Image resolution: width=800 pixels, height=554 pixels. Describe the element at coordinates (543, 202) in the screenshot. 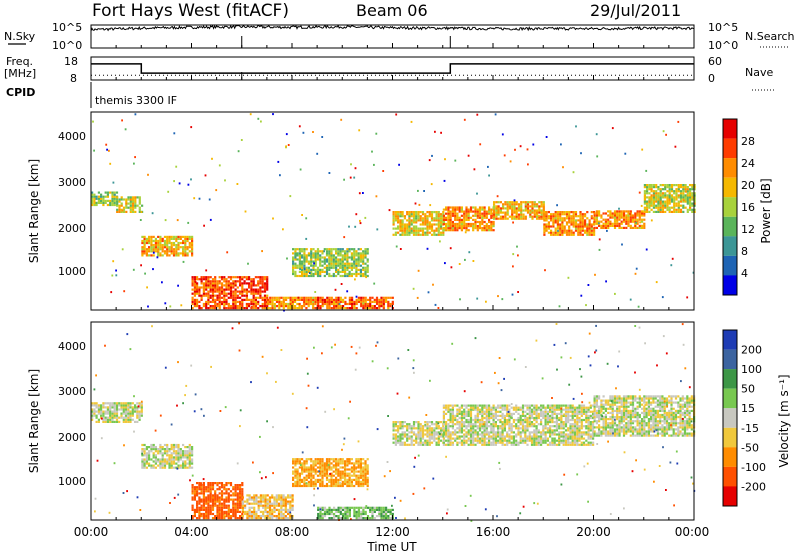

I see `data-cell-1971` at that location.